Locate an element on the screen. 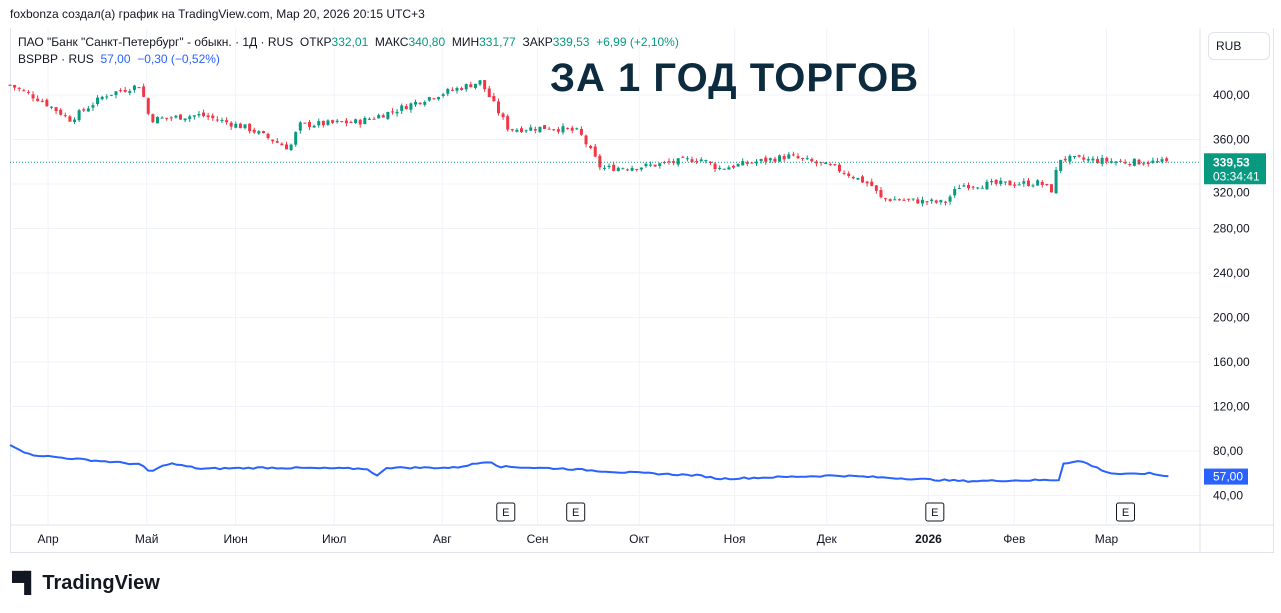 This screenshot has height=613, width=1281. y-tick-label: 40,00 is located at coordinates (1228, 496).